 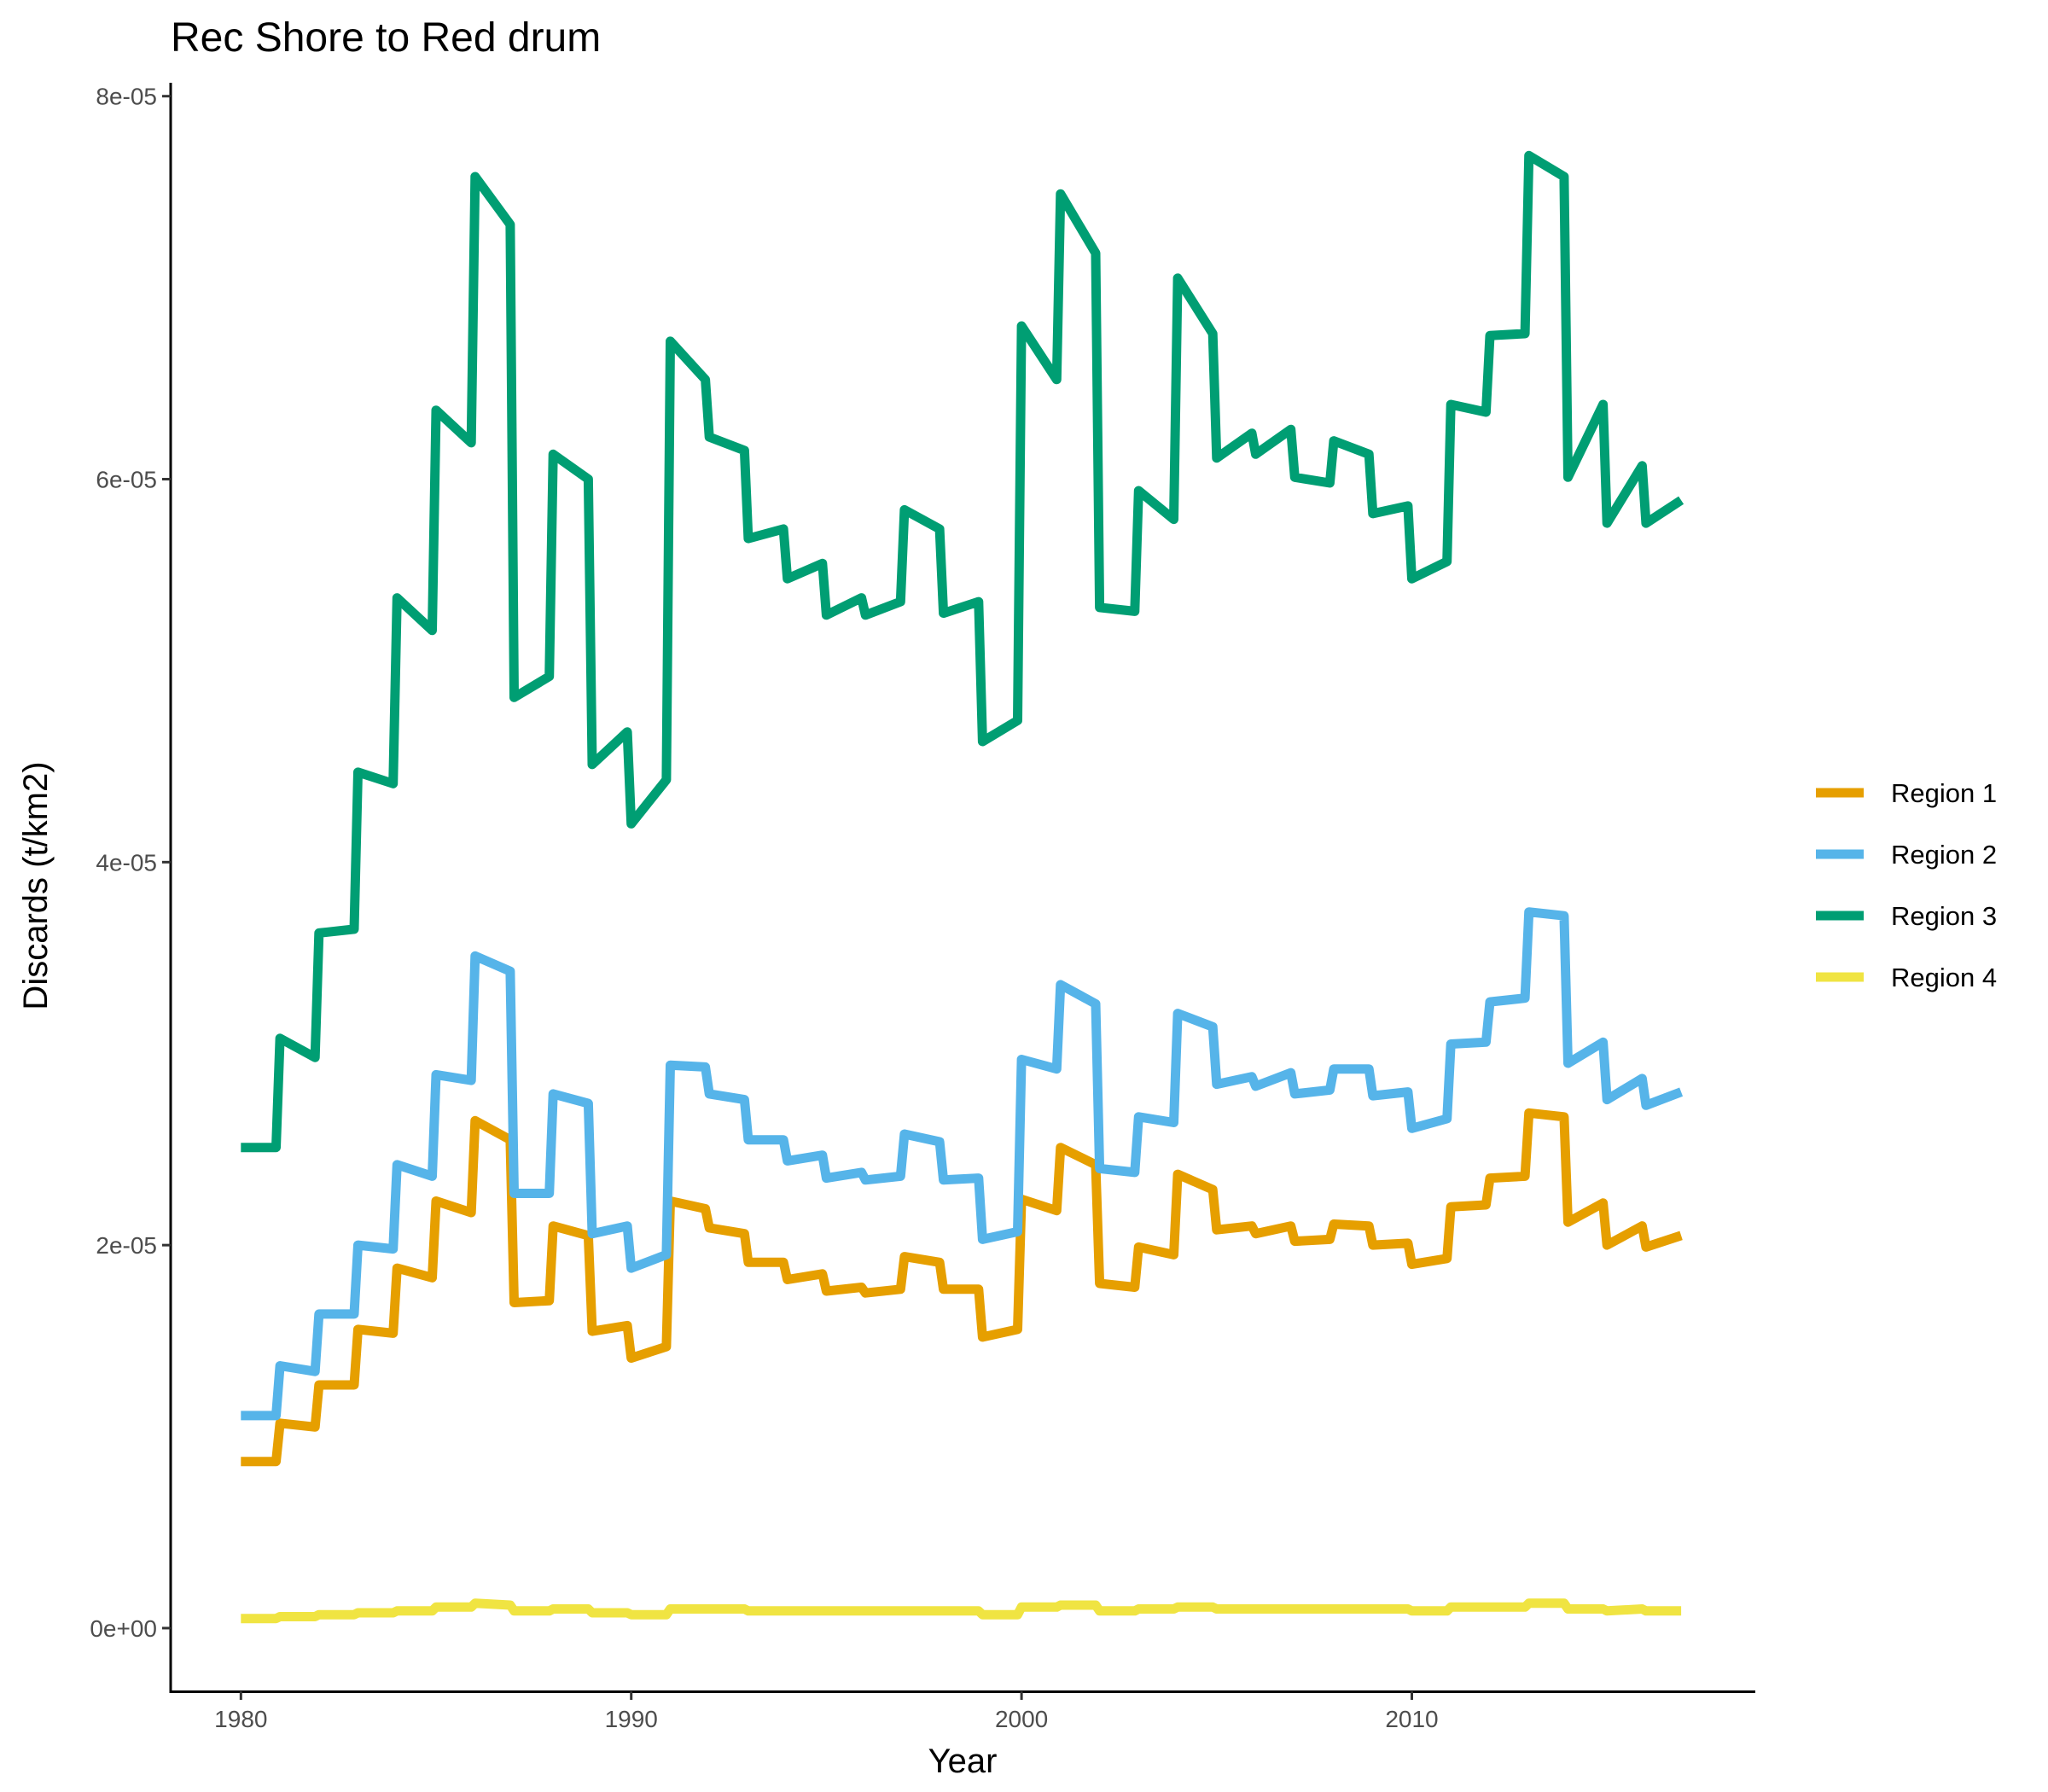 What do you see at coordinates (826, 1711) in the screenshot?
I see `x-axis: 1980 1990 2000 2010` at bounding box center [826, 1711].